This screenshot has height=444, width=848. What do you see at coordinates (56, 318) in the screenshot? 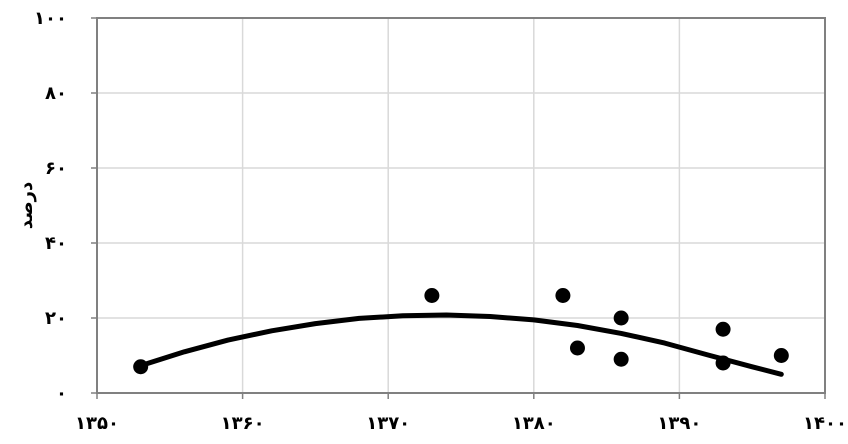
I see `y-tick-label: ۲۰` at bounding box center [56, 318].